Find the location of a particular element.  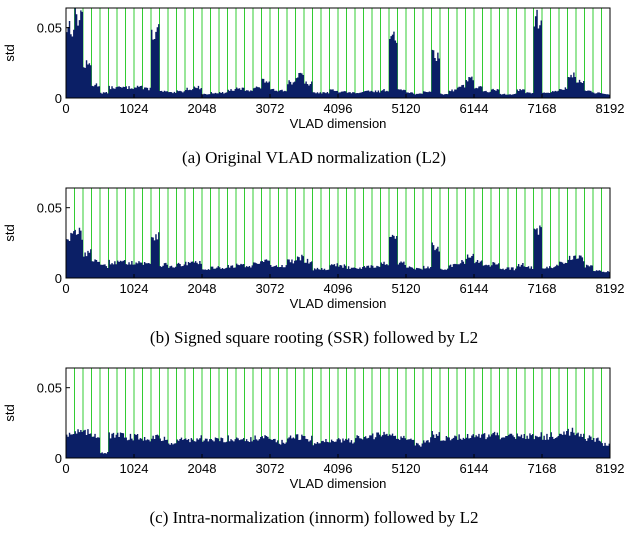

caption-a: (a) Original VLAD normalization (L2) is located at coordinates (314, 157).